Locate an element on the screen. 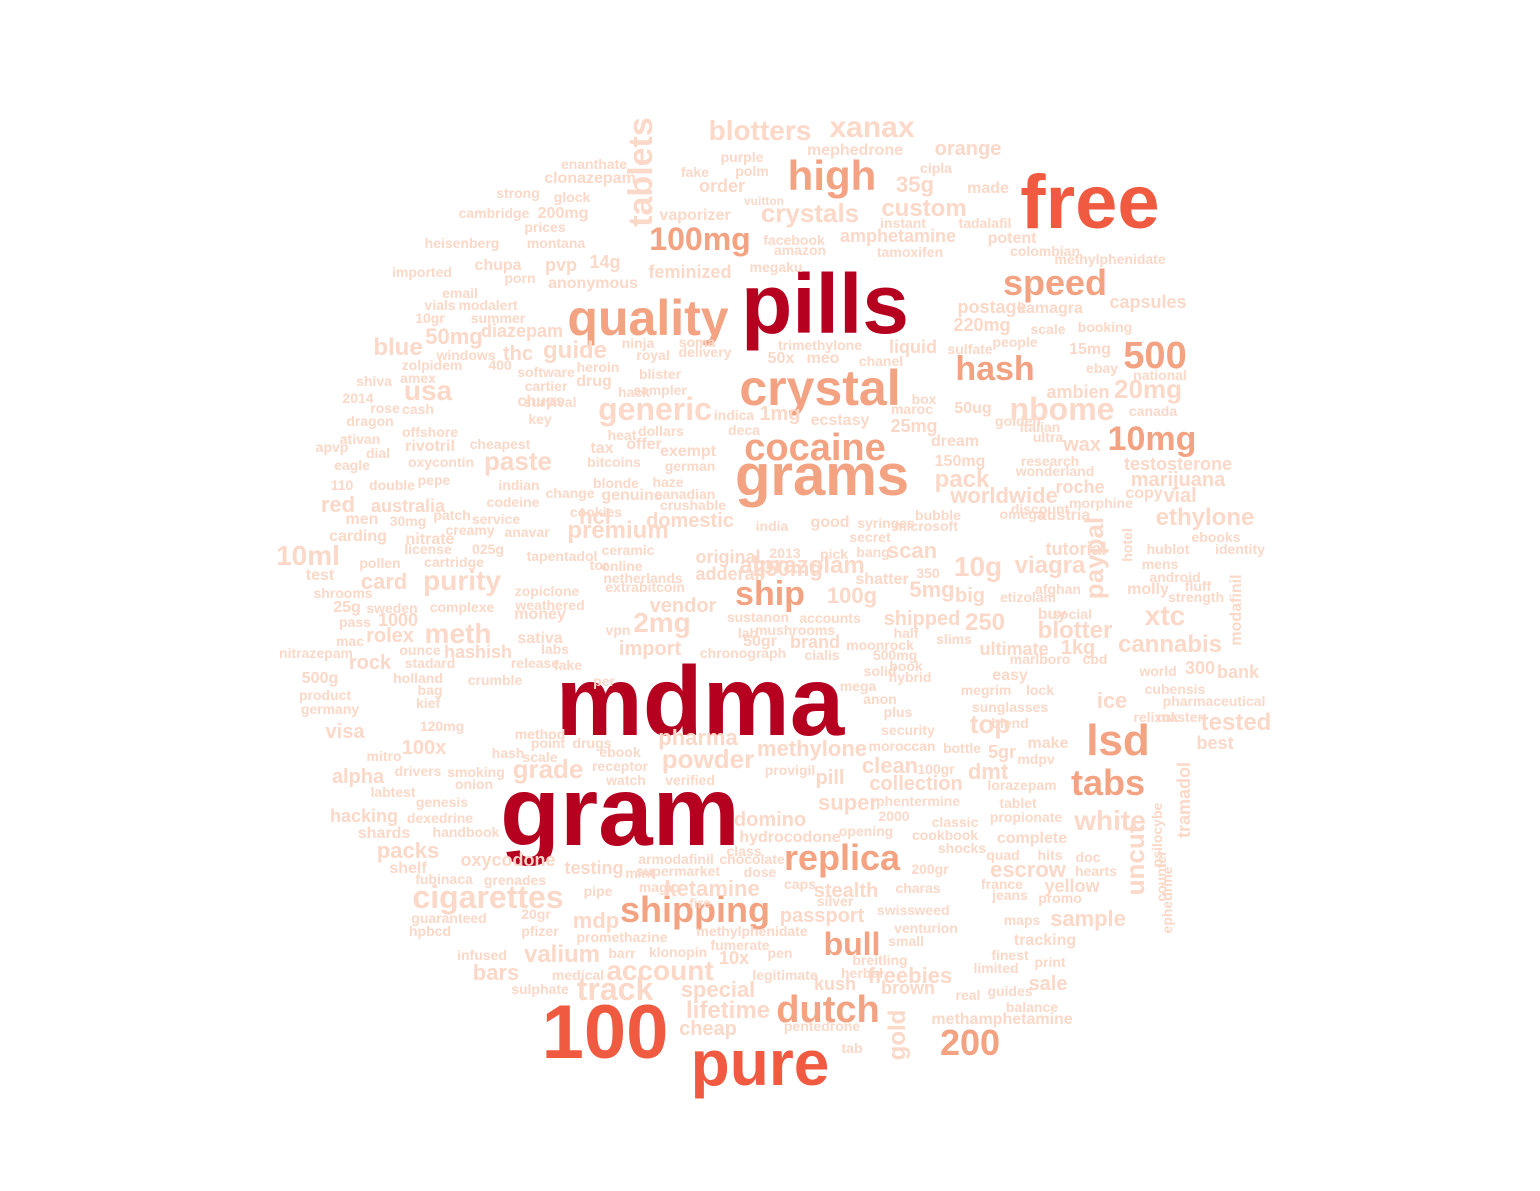  cloud-word-offer: offer is located at coordinates (644, 444).